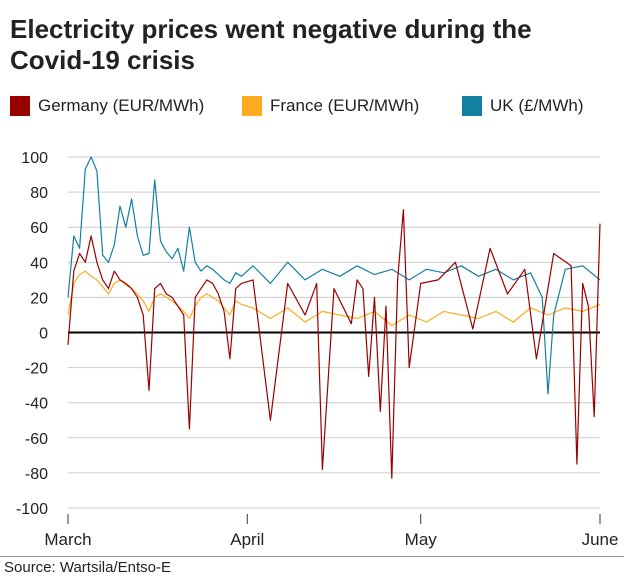  Describe the element at coordinates (39, 298) in the screenshot. I see `y-tick-label: 20` at that location.